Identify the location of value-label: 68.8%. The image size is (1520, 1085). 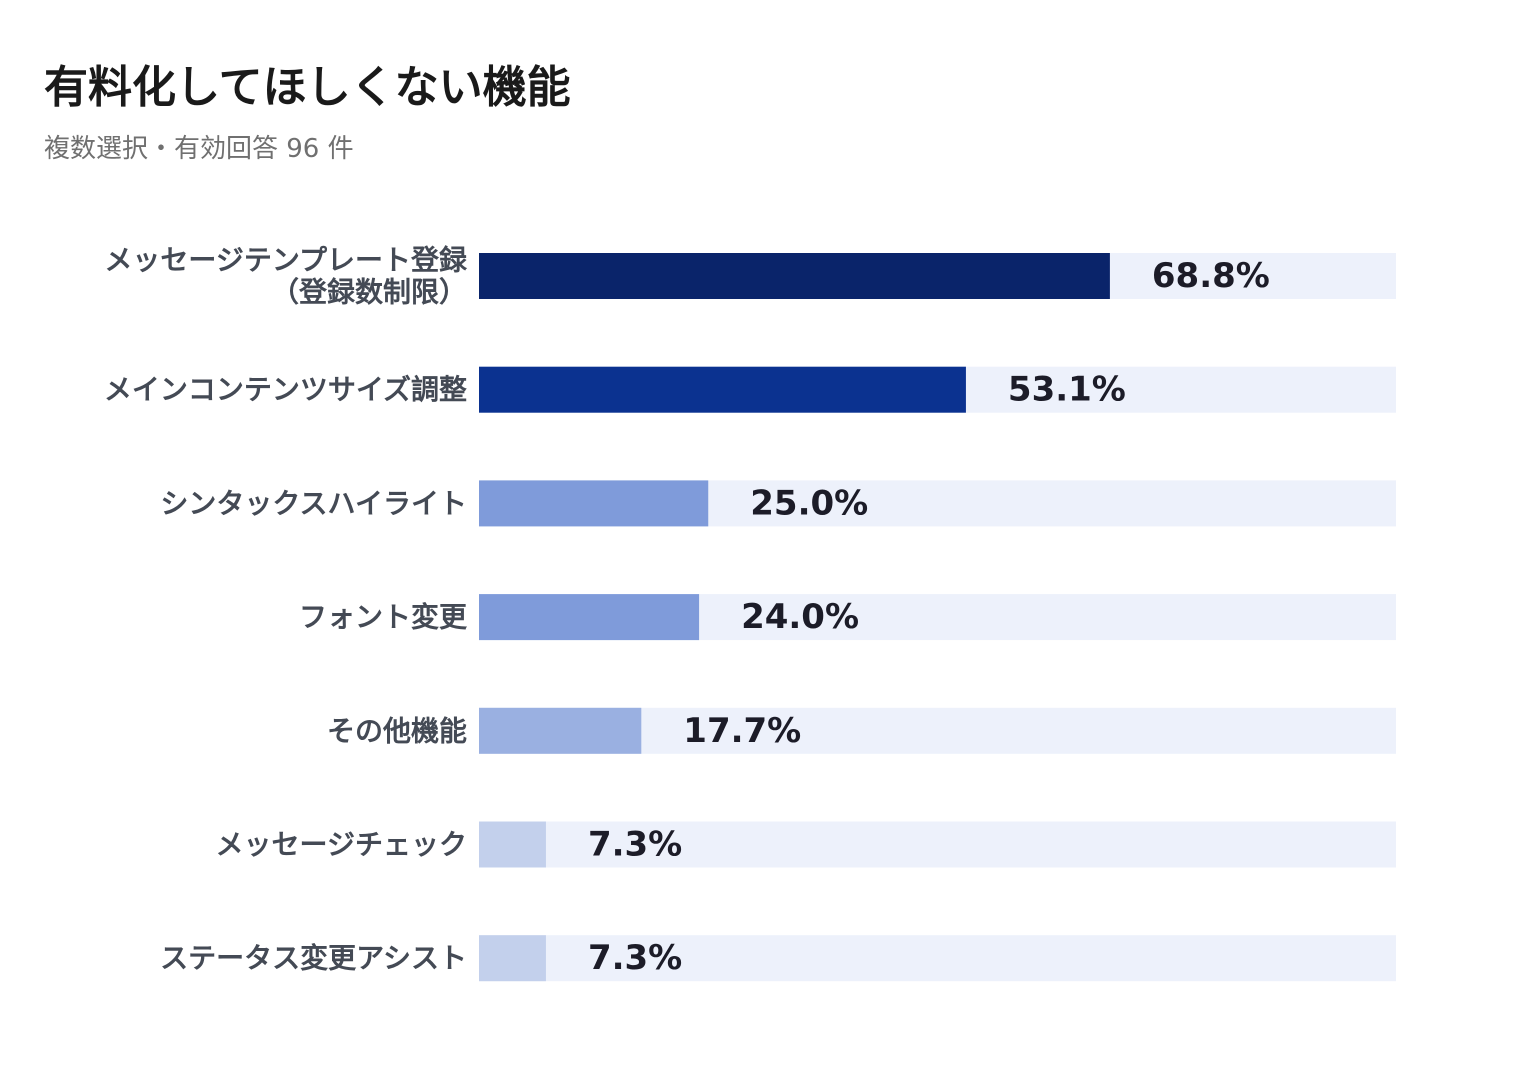
(1211, 276).